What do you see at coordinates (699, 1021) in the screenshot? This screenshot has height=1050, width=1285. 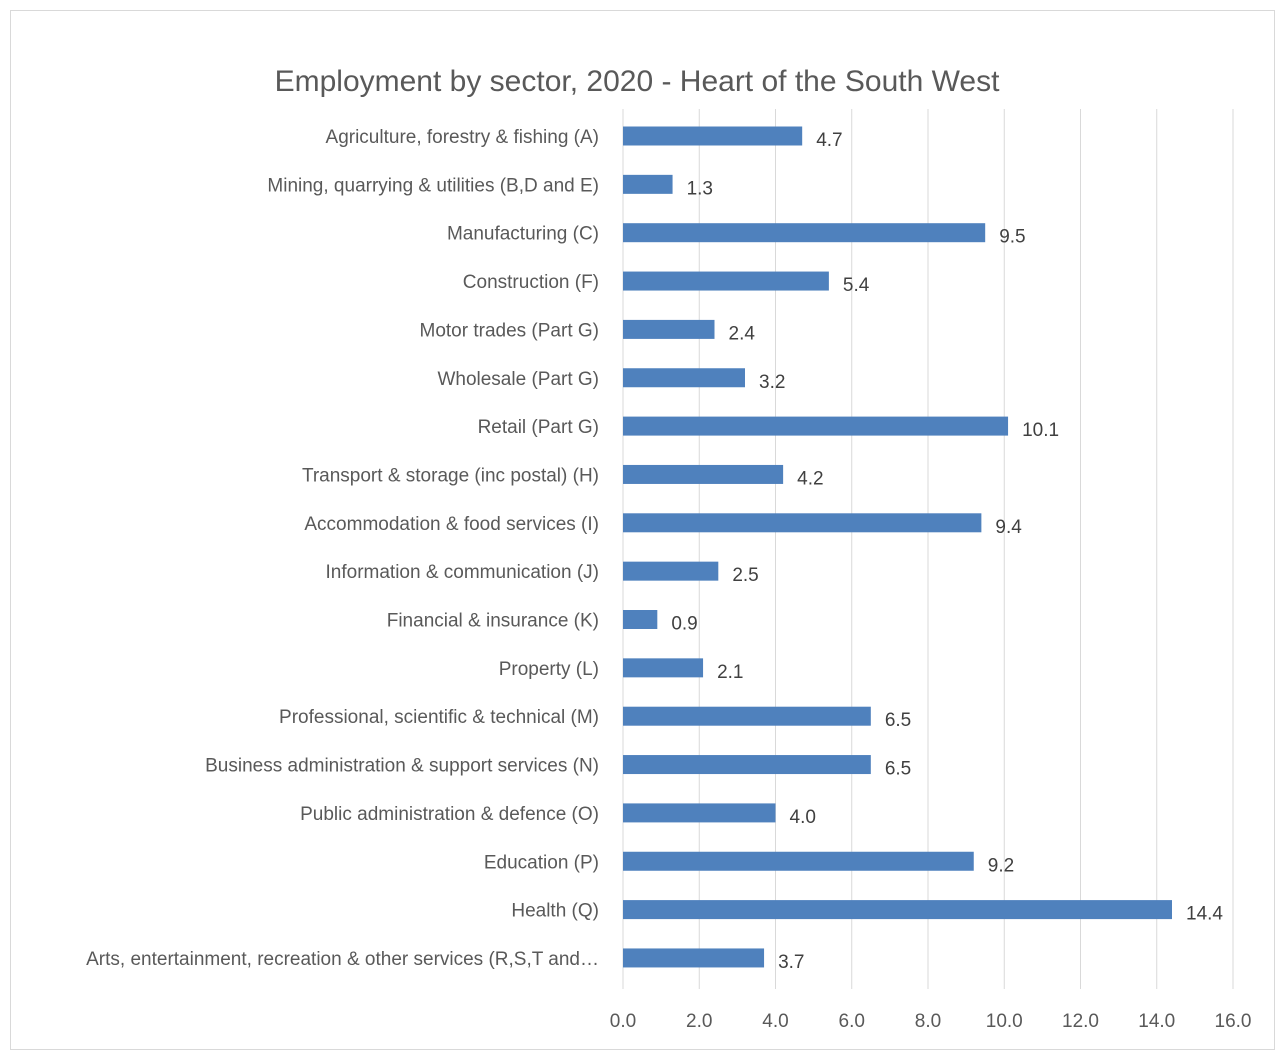 I see `x-tick-label: 2.0` at bounding box center [699, 1021].